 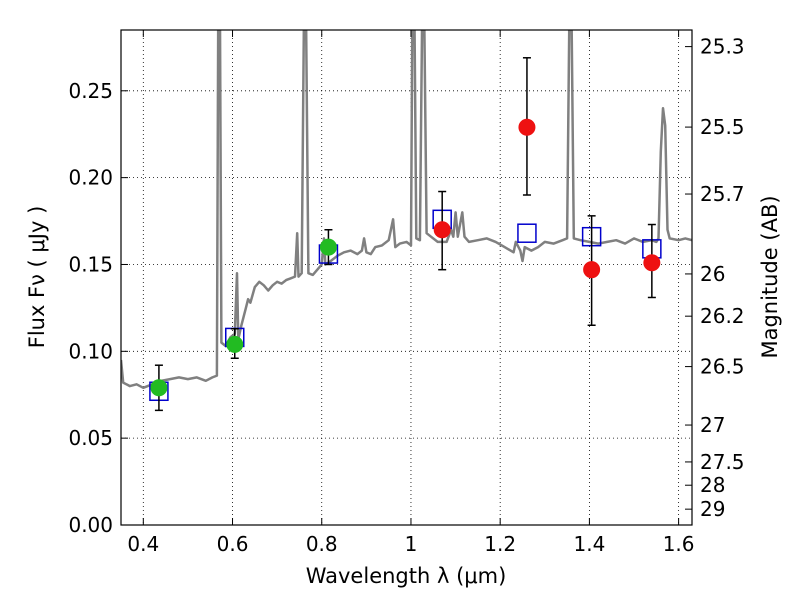 I want to click on y2-tick-label: 29, so click(x=712, y=509).